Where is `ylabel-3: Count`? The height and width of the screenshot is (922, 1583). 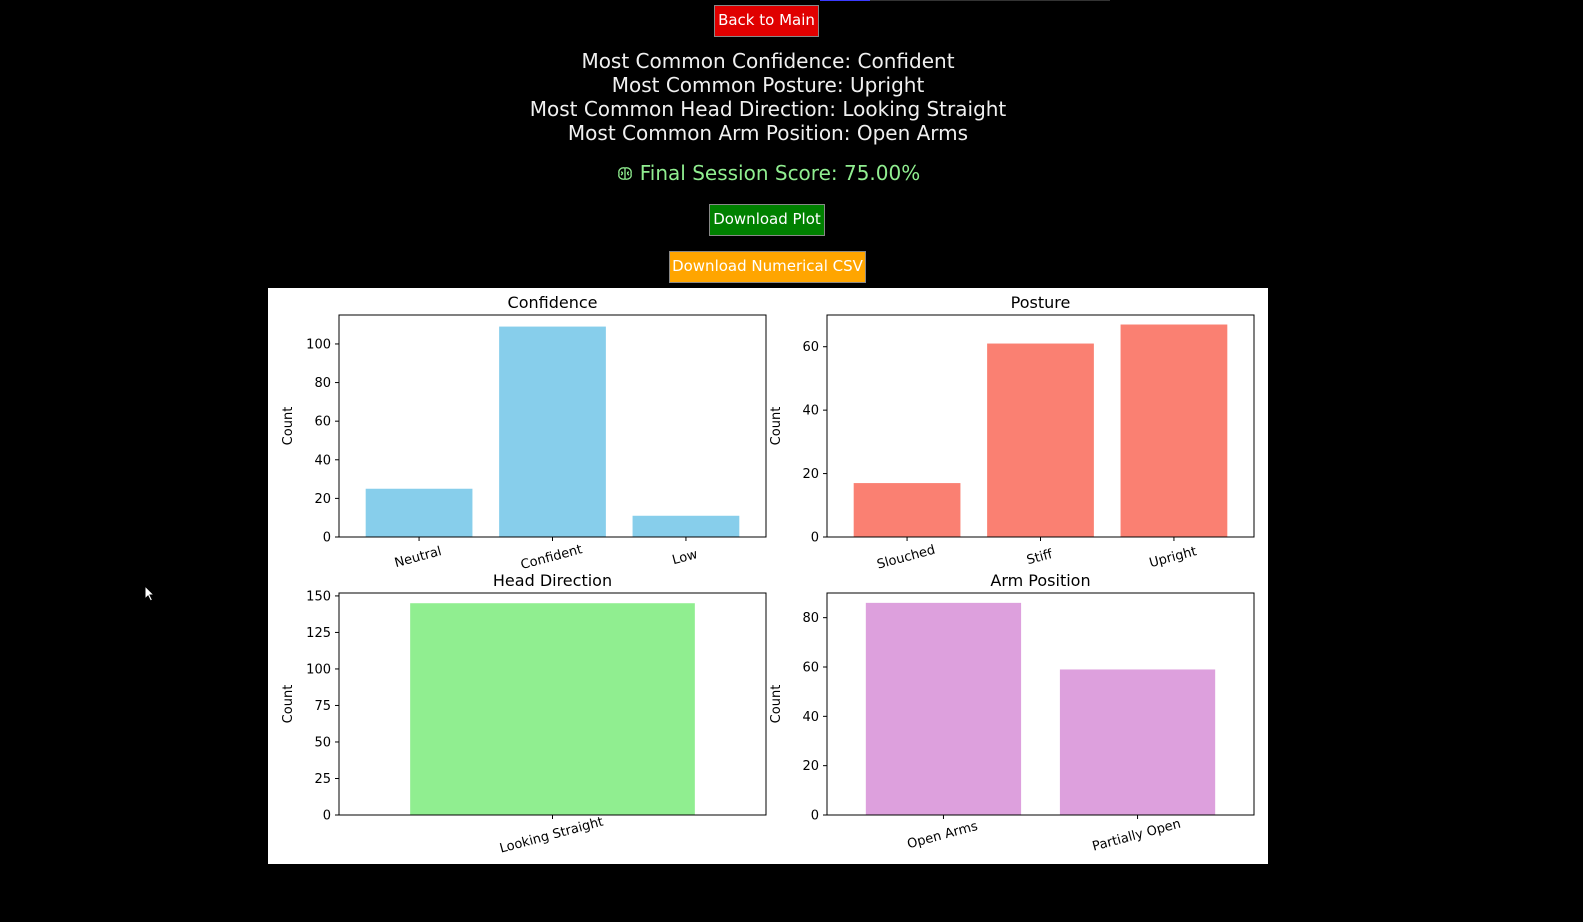
ylabel-3: Count is located at coordinates (776, 704).